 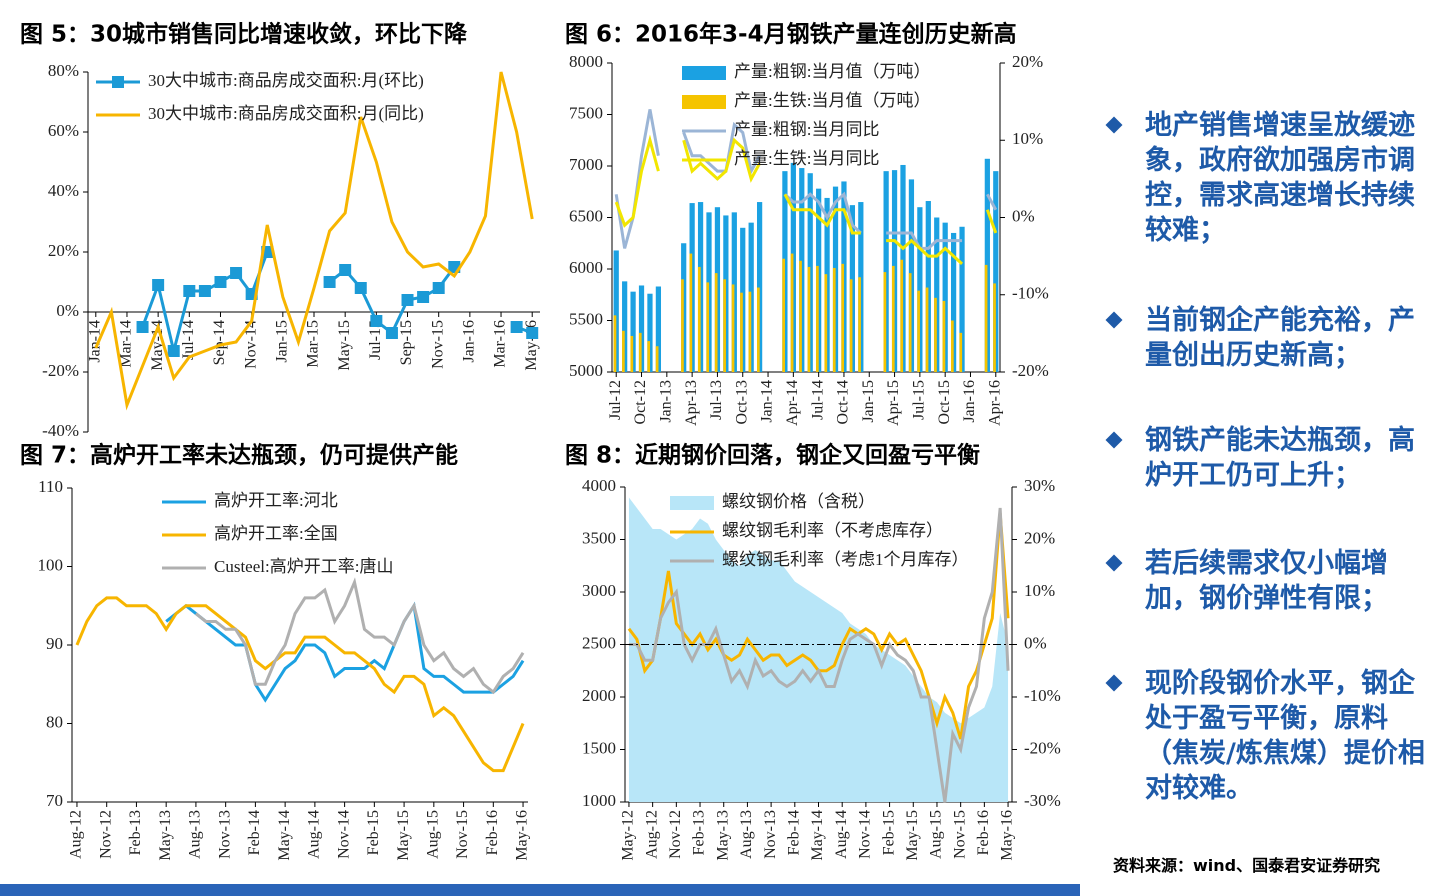 What do you see at coordinates (832, 530) in the screenshot?
I see `legend-label: 螺纹钢毛利率（不考虑库存）` at bounding box center [832, 530].